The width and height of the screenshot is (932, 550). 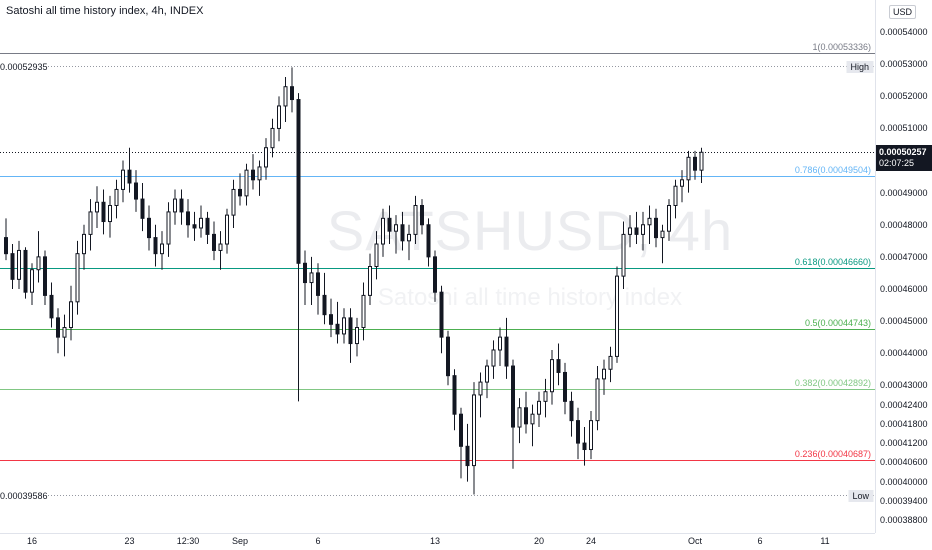 What do you see at coordinates (860, 495) in the screenshot?
I see `low-label: Low` at bounding box center [860, 495].